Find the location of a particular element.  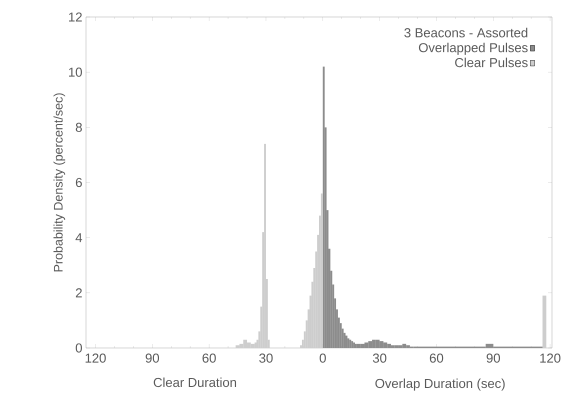

y-tick-label: 6 is located at coordinates (79, 183).